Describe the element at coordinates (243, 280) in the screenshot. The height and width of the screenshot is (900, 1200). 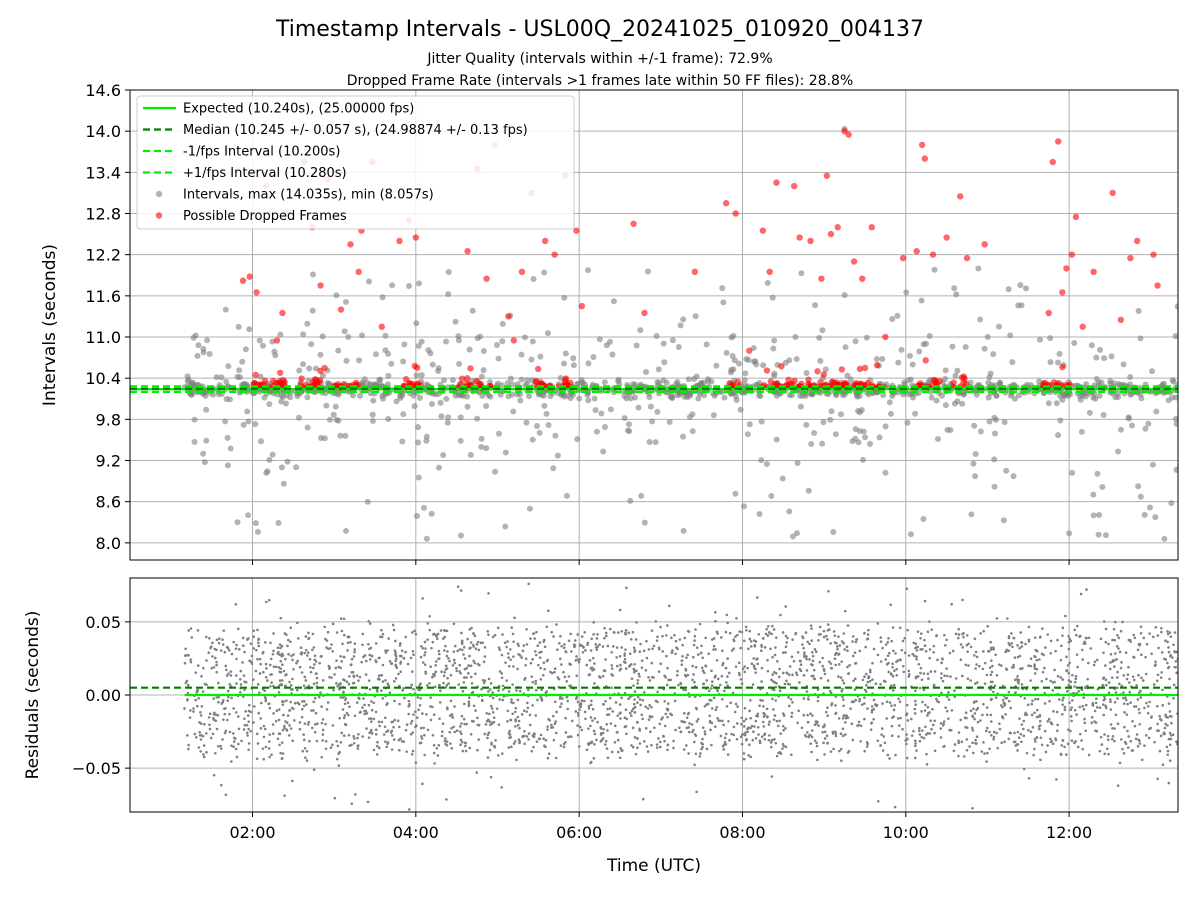
I see `dropped-frame-point` at that location.